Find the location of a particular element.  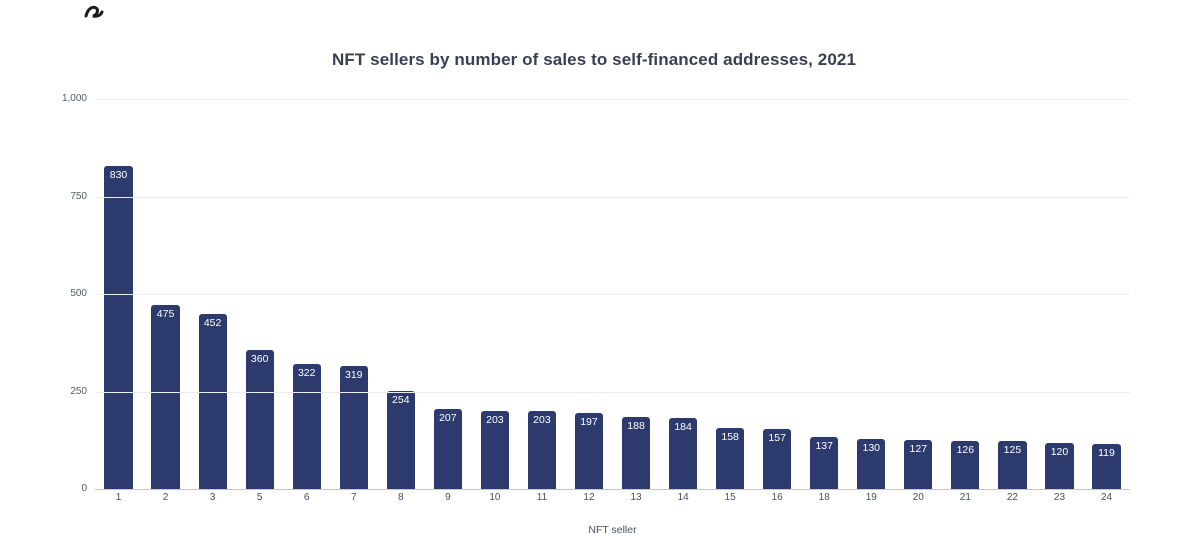

bar-value-label: 452 is located at coordinates (212, 322).